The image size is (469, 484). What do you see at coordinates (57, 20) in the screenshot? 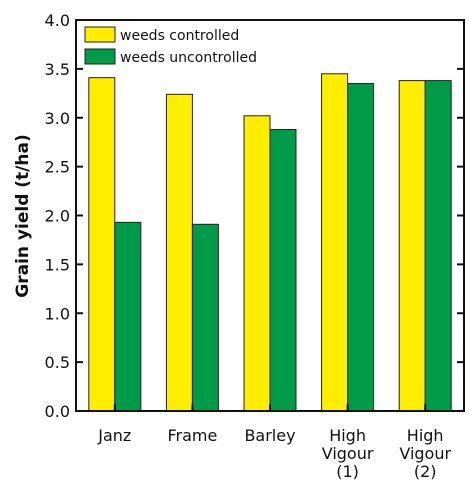
I see `y-tick-label: 4.0` at bounding box center [57, 20].